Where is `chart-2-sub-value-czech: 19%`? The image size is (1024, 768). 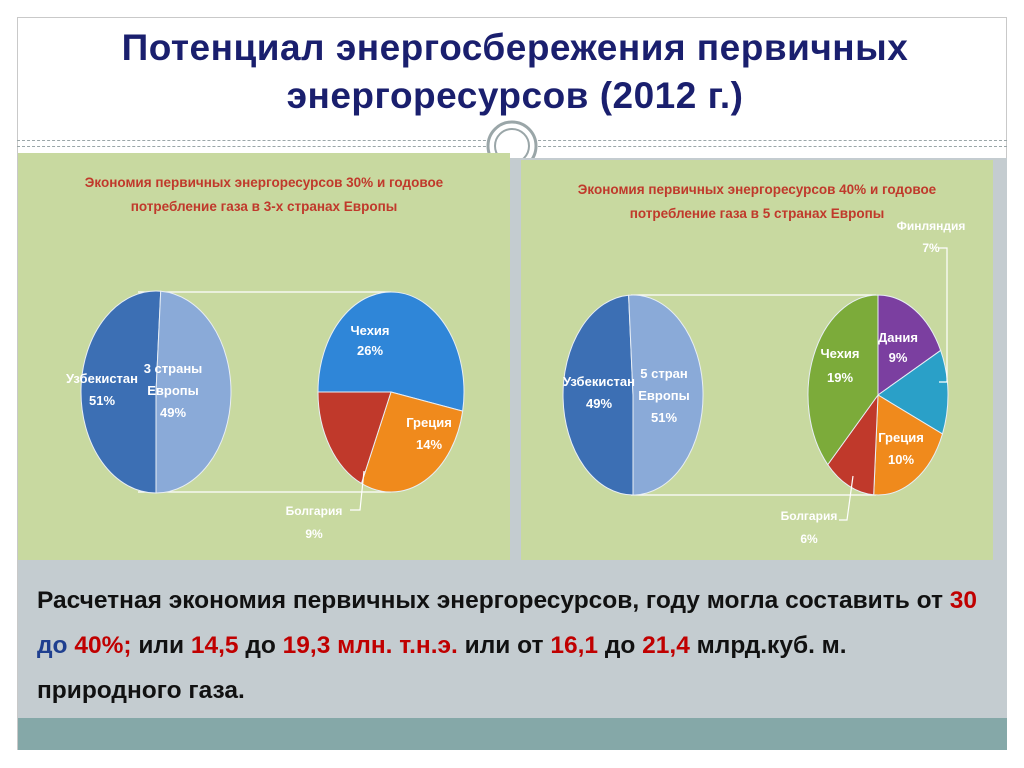
chart-2-sub-value-czech: 19% is located at coordinates (840, 377).